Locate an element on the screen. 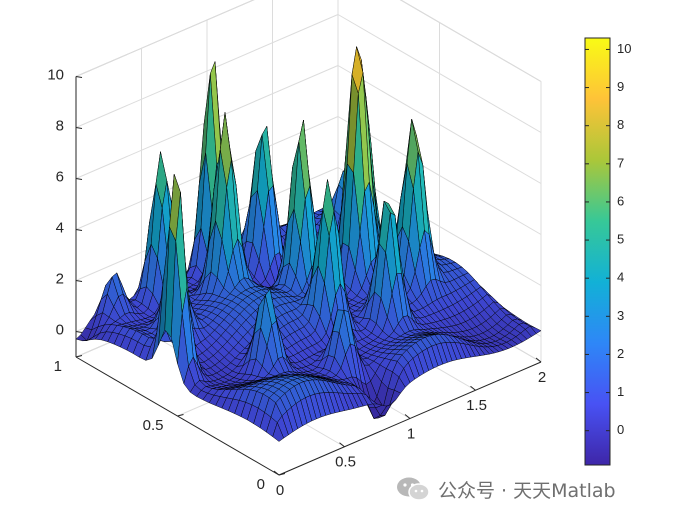 This screenshot has width=700, height=525. y-tick-label: 0 is located at coordinates (261, 484).